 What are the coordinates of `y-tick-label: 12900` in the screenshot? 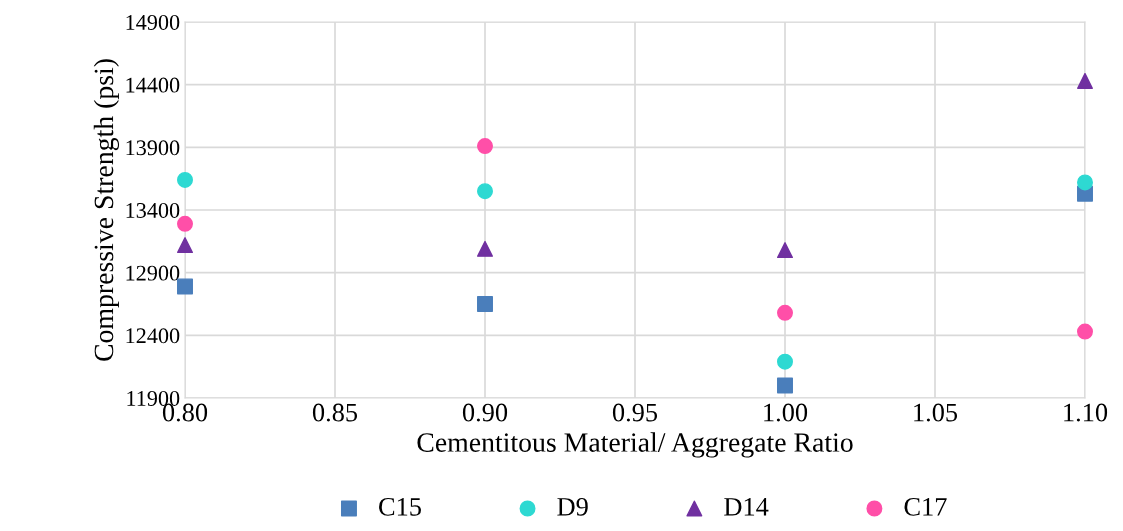 It's located at (153, 273).